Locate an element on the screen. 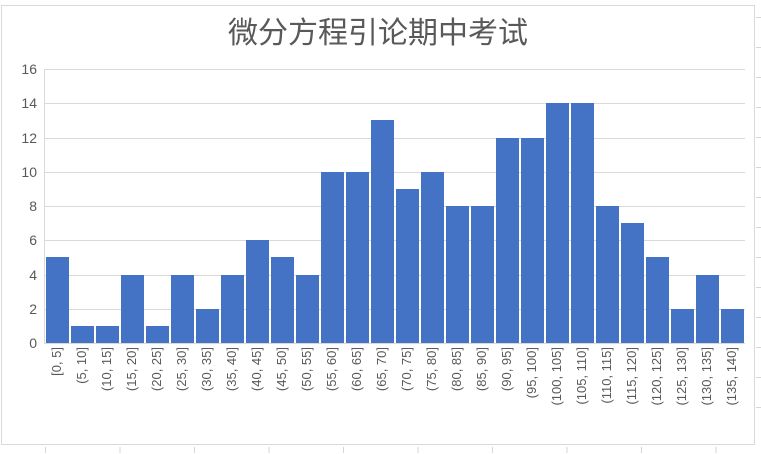 The height and width of the screenshot is (454, 761). y-tick-label: 12 is located at coordinates (29, 138).